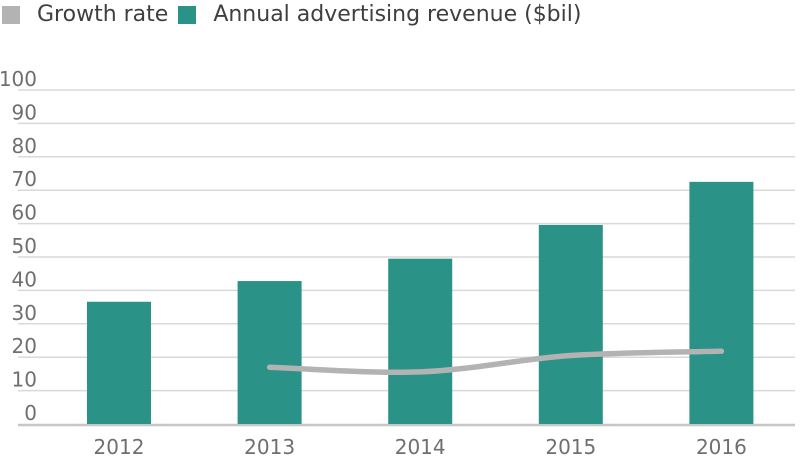  What do you see at coordinates (269, 447) in the screenshot?
I see `x-axis-tick-label: 2013` at bounding box center [269, 447].